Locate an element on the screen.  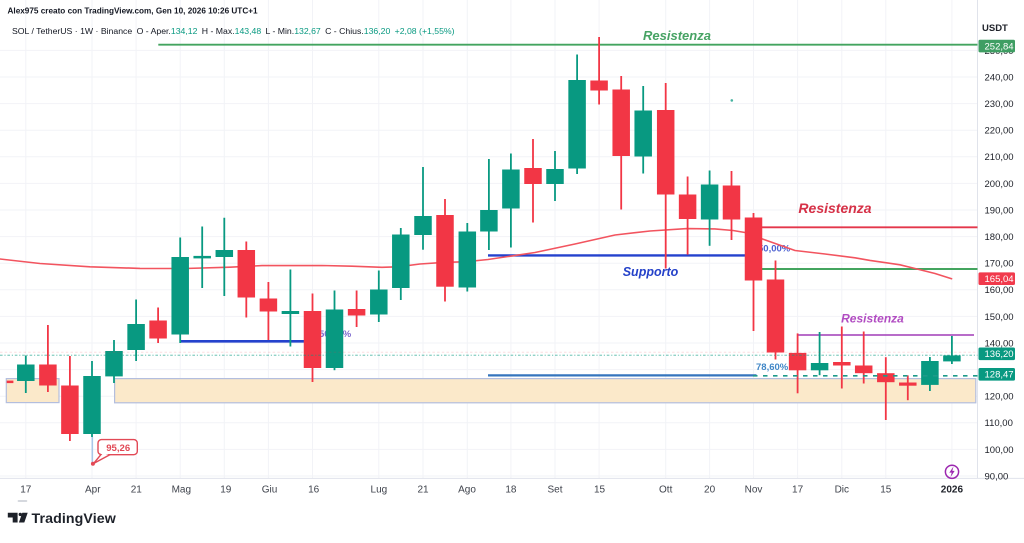
svg-text: 18 is located at coordinates (511, 490).